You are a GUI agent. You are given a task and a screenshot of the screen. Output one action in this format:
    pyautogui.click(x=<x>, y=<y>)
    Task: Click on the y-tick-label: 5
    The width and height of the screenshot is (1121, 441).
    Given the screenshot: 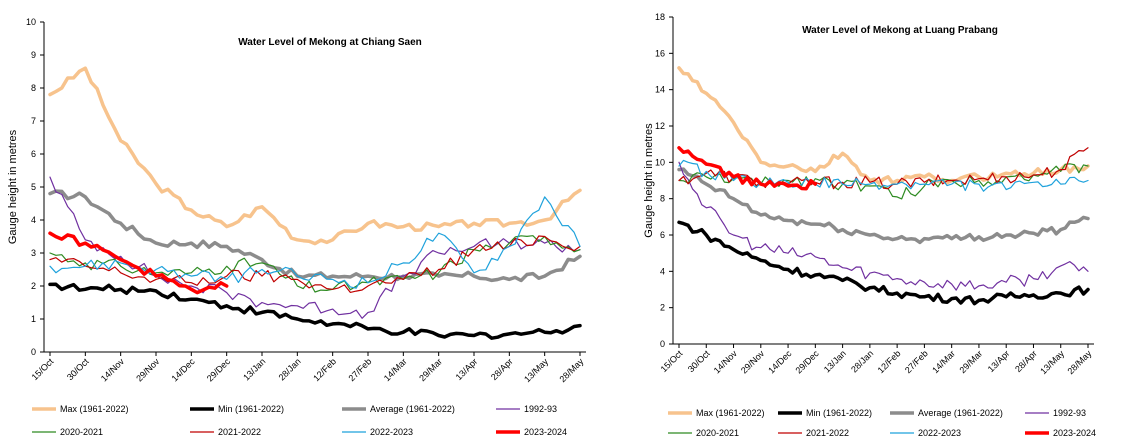 What is the action you would take?
    pyautogui.click(x=33, y=187)
    